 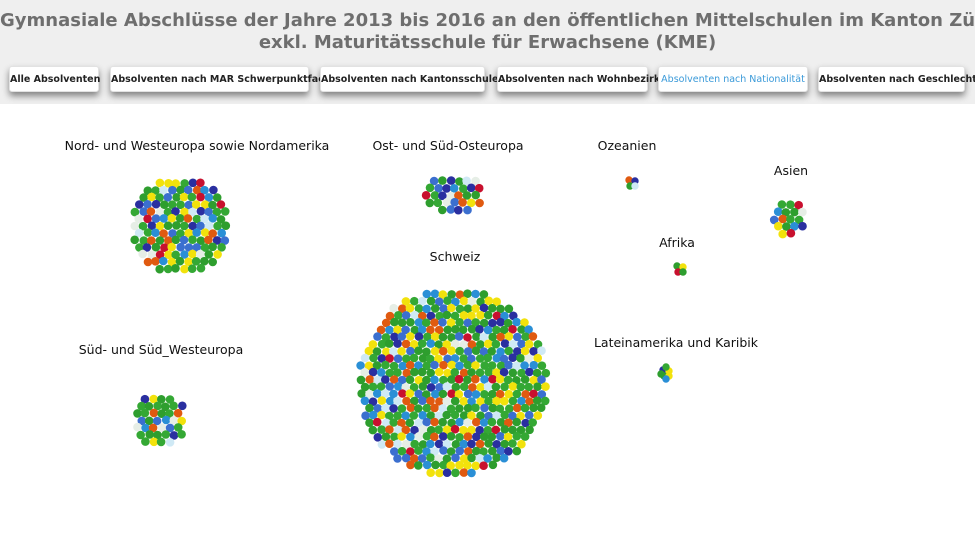 What do you see at coordinates (896, 79) in the screenshot?
I see `nav-button-geschlecht: Absolventen nach Geschlecht` at bounding box center [896, 79].